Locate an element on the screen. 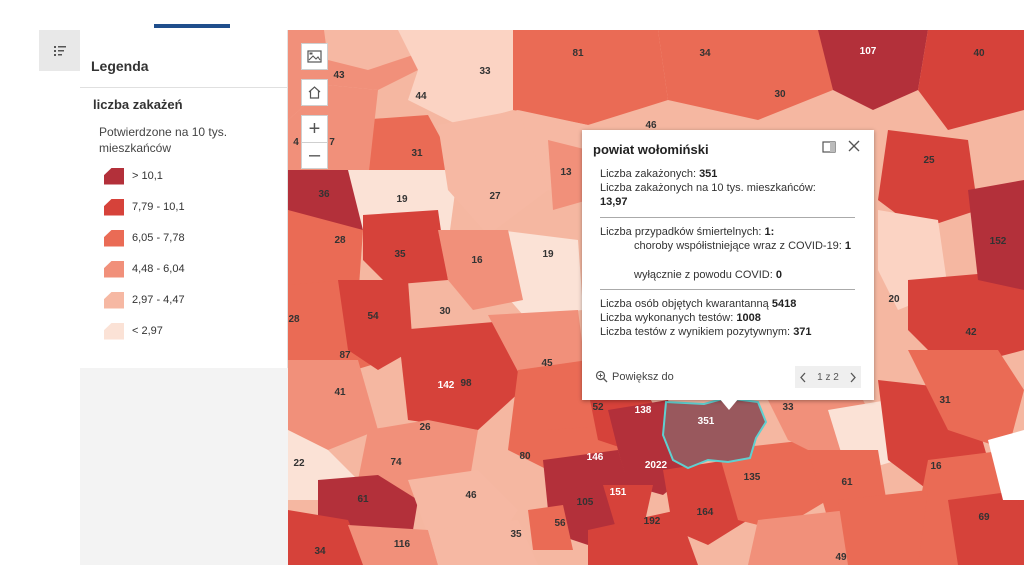 This screenshot has width=1024, height=565. map-label: 7 is located at coordinates (332, 142).